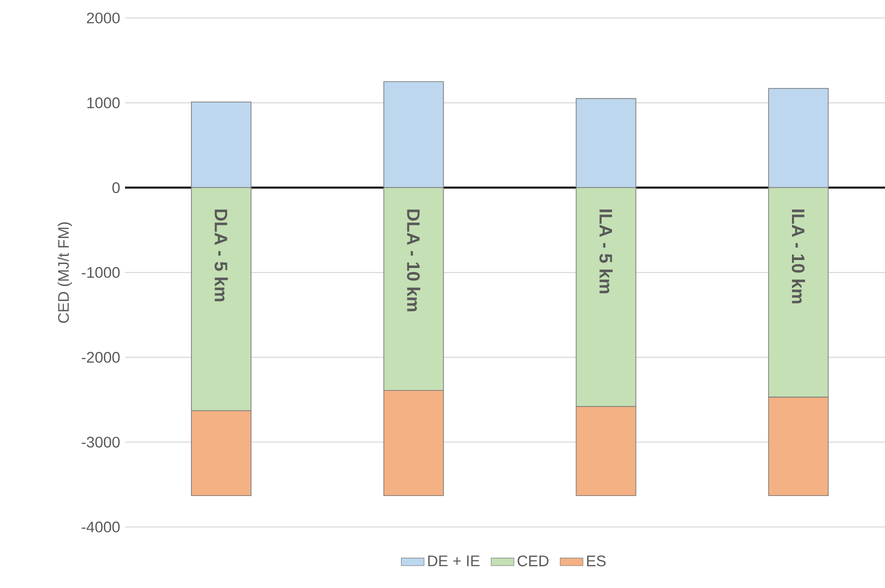 The image size is (885, 588). What do you see at coordinates (65, 272) in the screenshot?
I see `y-axis-title: CED (MJ/t FM)` at bounding box center [65, 272].